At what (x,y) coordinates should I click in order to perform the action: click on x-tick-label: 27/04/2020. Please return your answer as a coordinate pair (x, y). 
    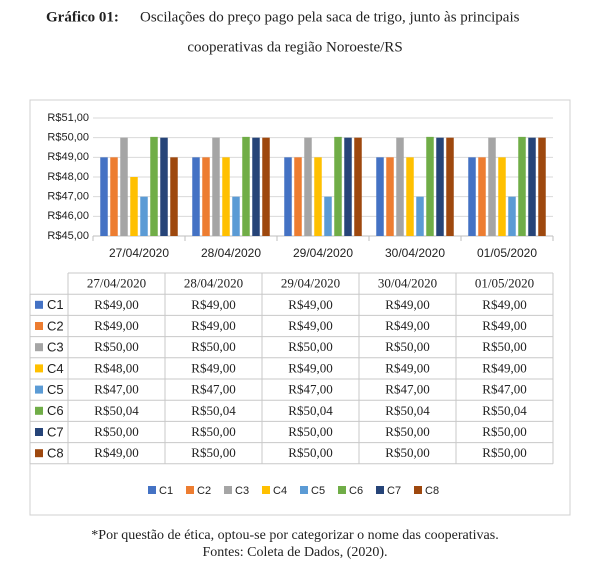
    Looking at the image, I should click on (139, 253).